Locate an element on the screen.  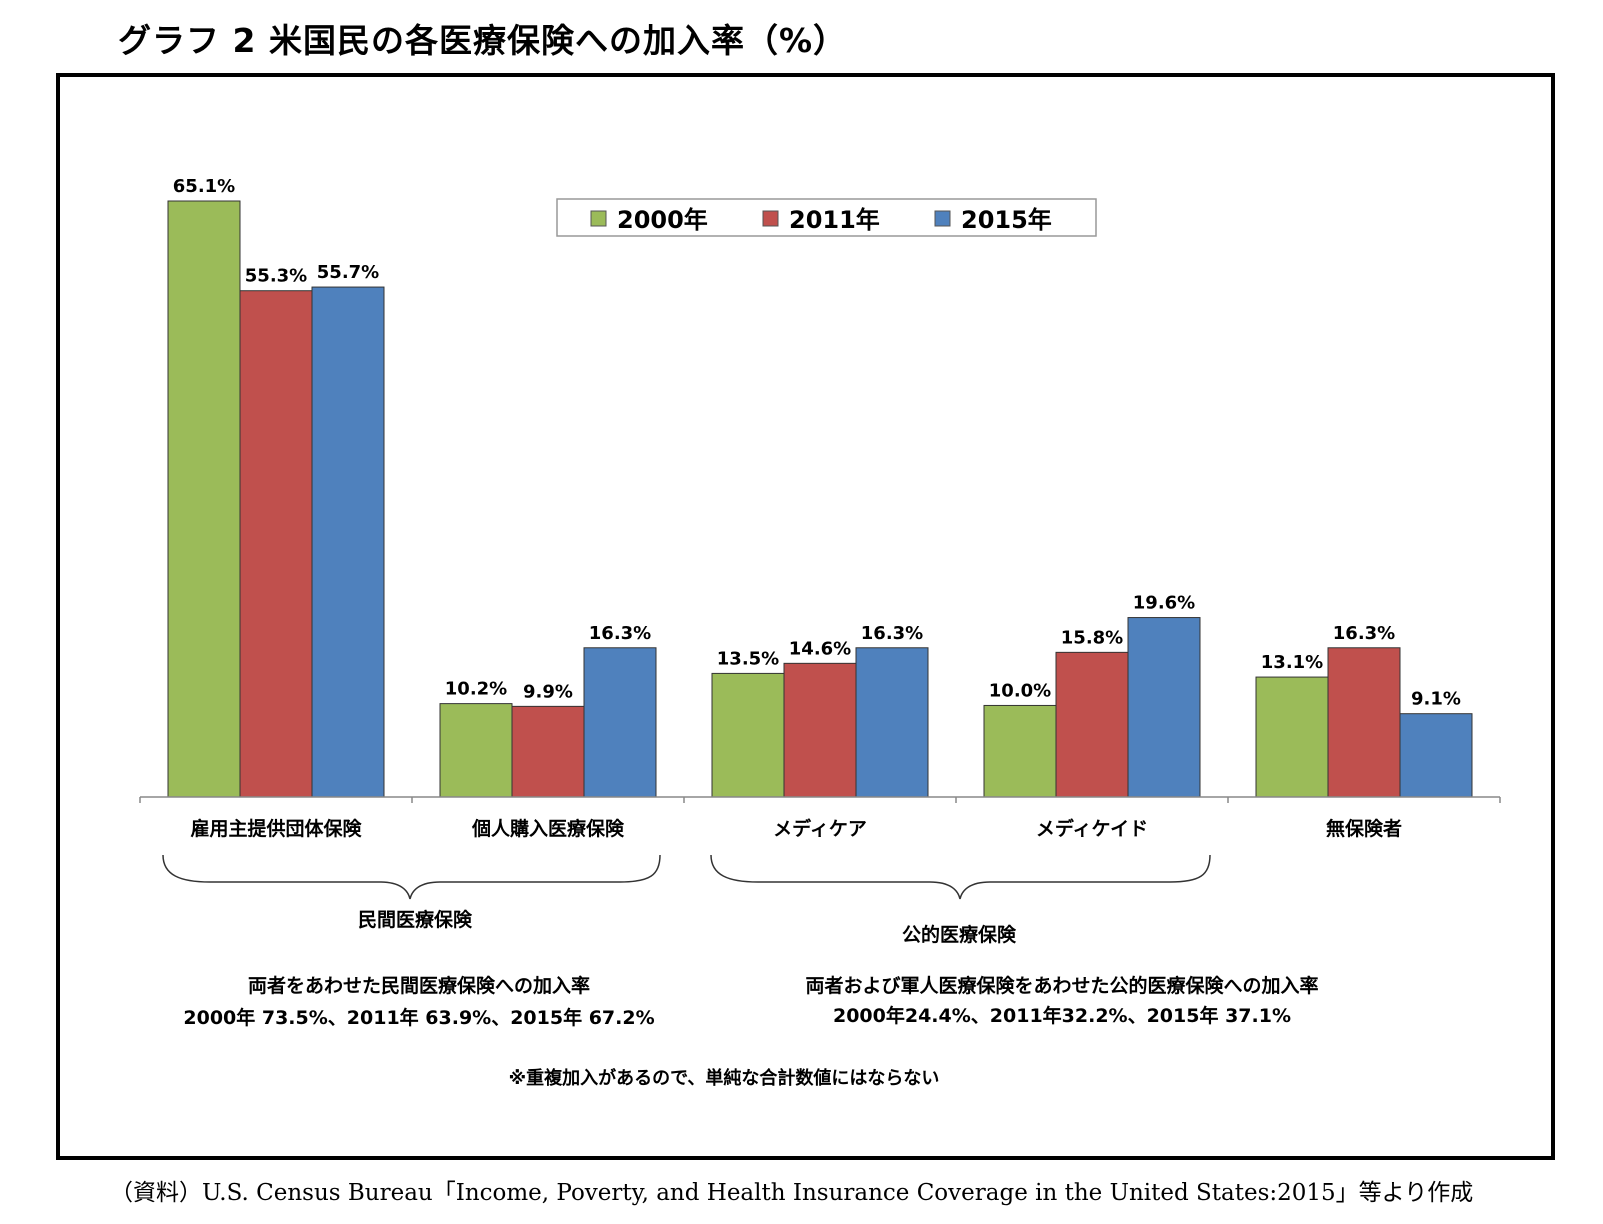
public-note-line2: 2000年24.4%、2011年32.2%、2015年 37.1% is located at coordinates (1062, 1015).